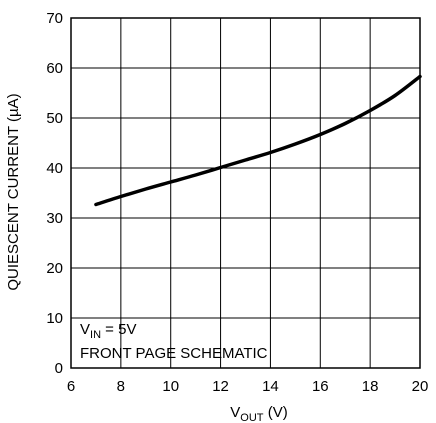 Image resolution: width=436 pixels, height=423 pixels. I want to click on y-tick-label: 0, so click(59, 368).